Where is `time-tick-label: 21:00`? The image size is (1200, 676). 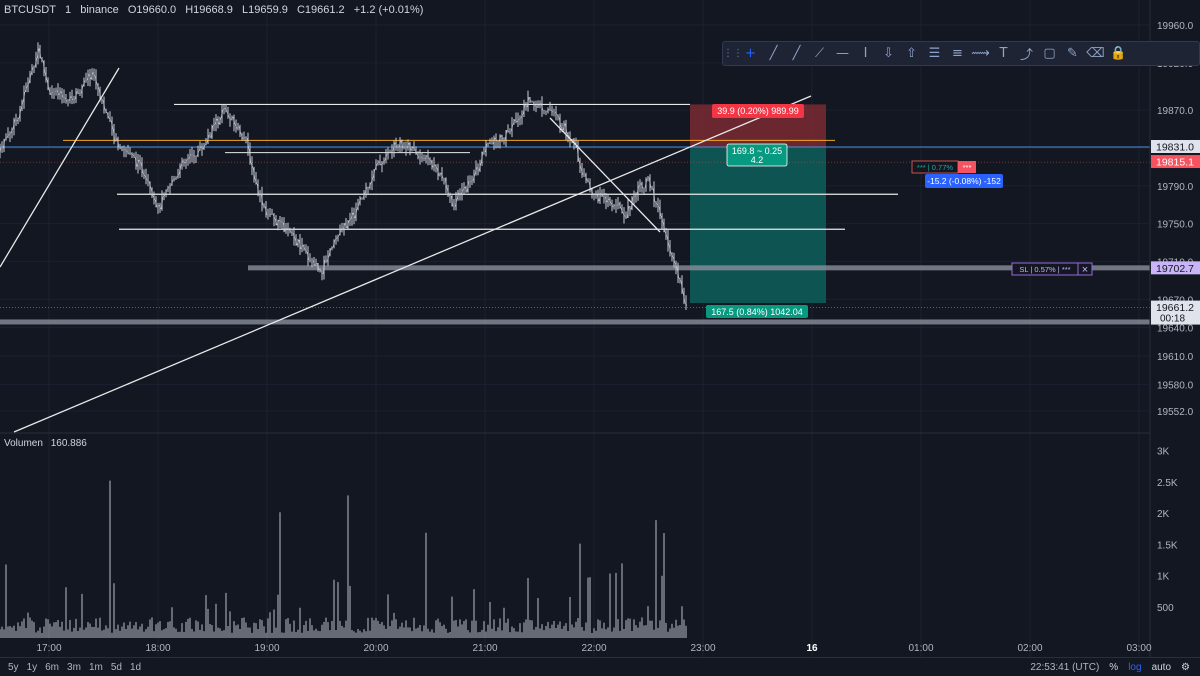 time-tick-label: 21:00 is located at coordinates (484, 648).